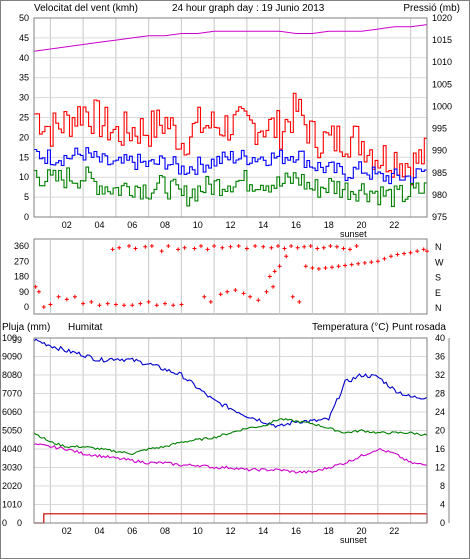 This screenshot has width=470, height=559. What do you see at coordinates (21, 277) in the screenshot?
I see `direction-tick-label: 180` at bounding box center [21, 277].